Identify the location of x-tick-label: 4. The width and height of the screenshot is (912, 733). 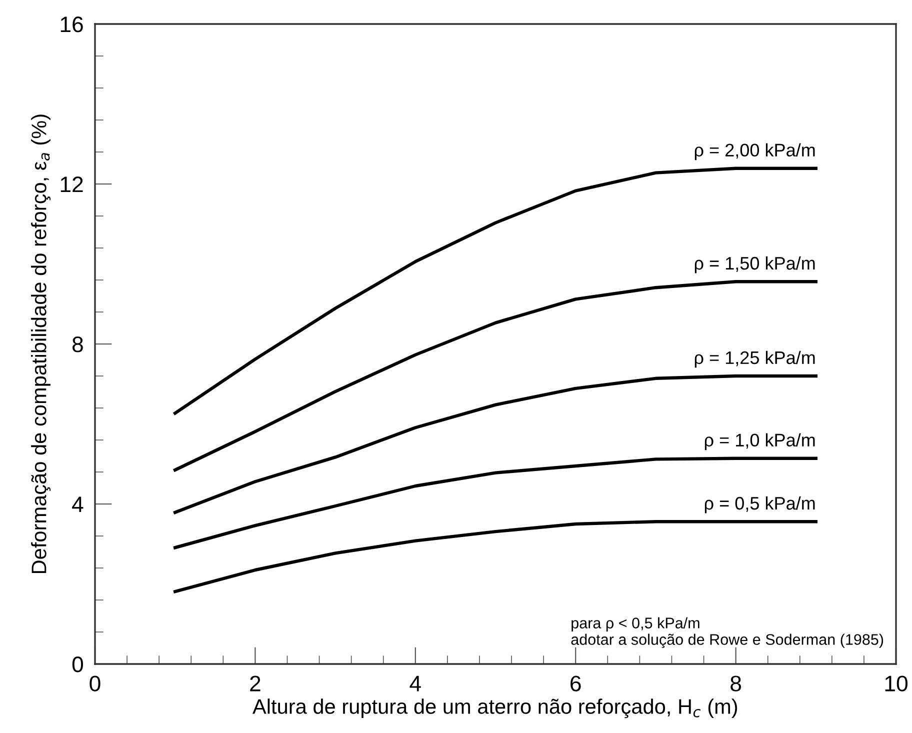
(415, 684).